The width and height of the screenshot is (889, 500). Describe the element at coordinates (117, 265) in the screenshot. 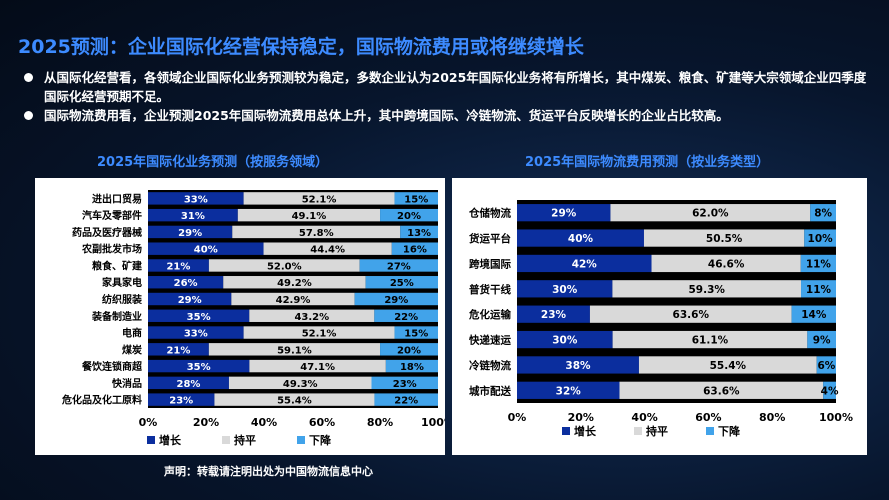

I see `category-label: 粮食、矿建` at that location.